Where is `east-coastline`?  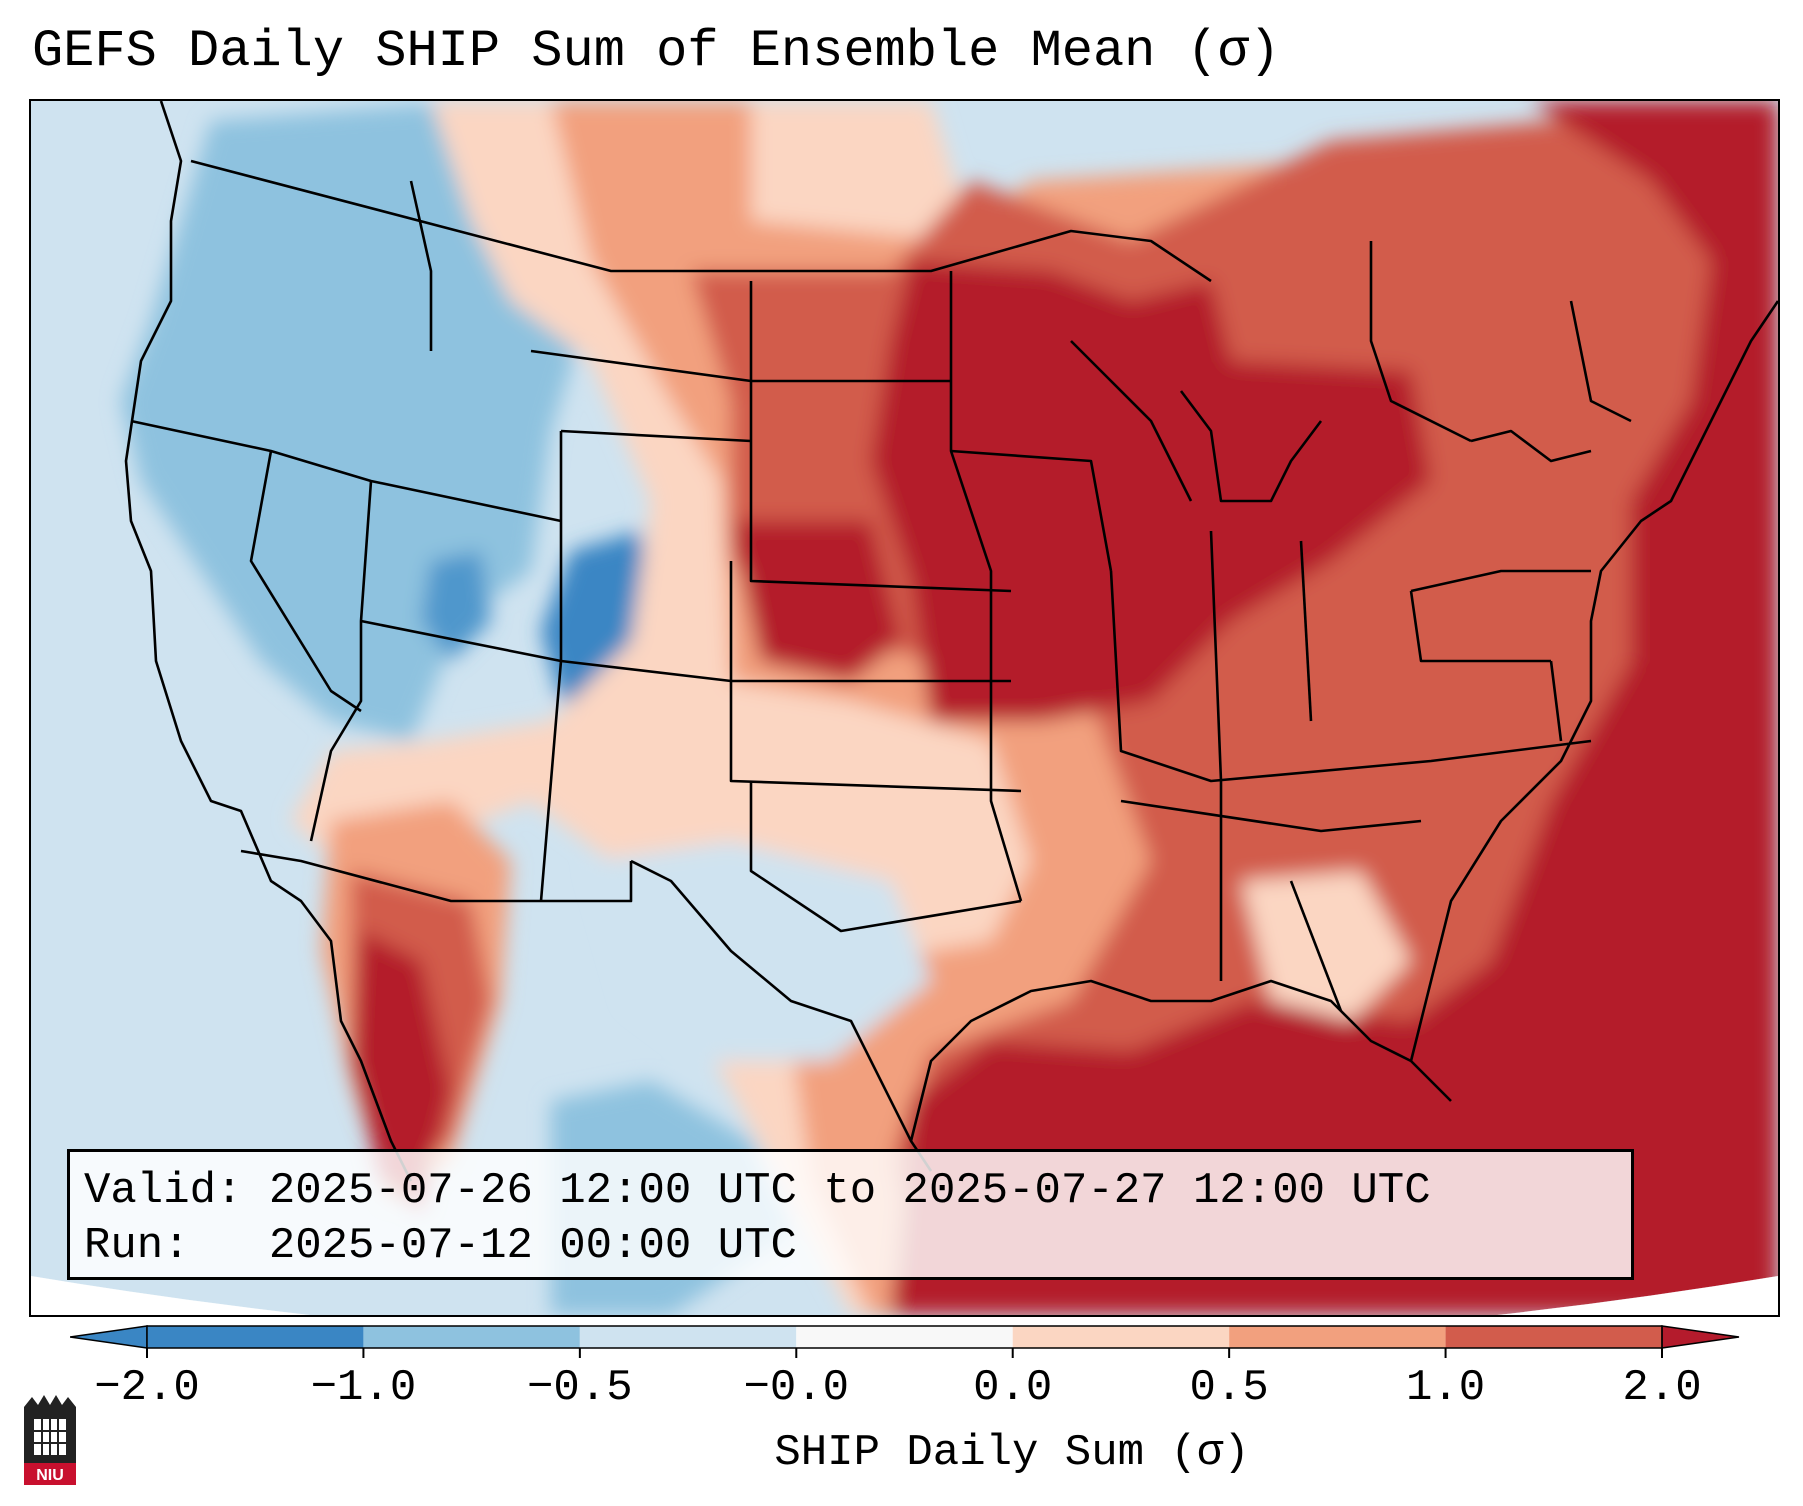
east-coastline is located at coordinates (1593, 681).